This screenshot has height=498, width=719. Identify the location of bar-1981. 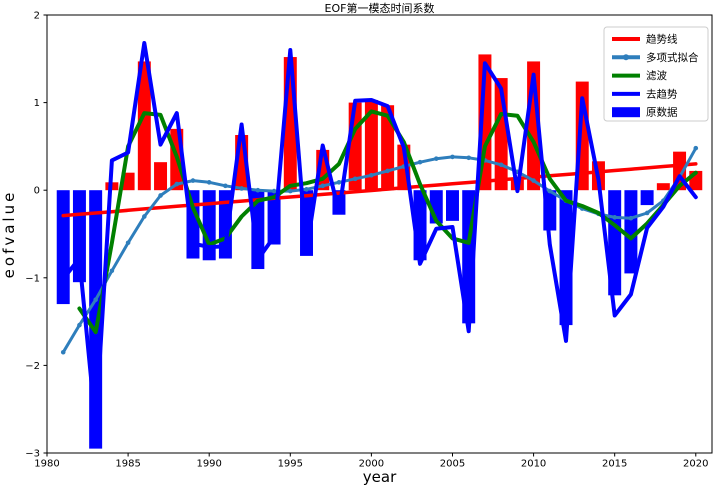
(63, 247).